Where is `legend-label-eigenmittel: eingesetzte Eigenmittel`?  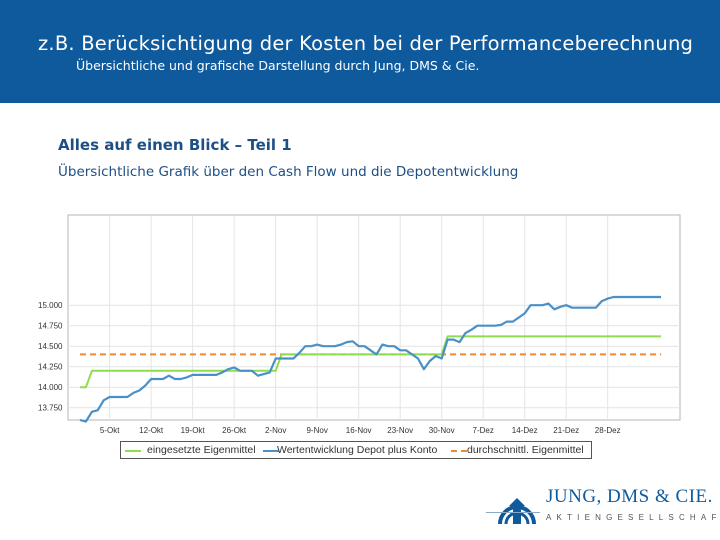 legend-label-eigenmittel: eingesetzte Eigenmittel is located at coordinates (201, 450).